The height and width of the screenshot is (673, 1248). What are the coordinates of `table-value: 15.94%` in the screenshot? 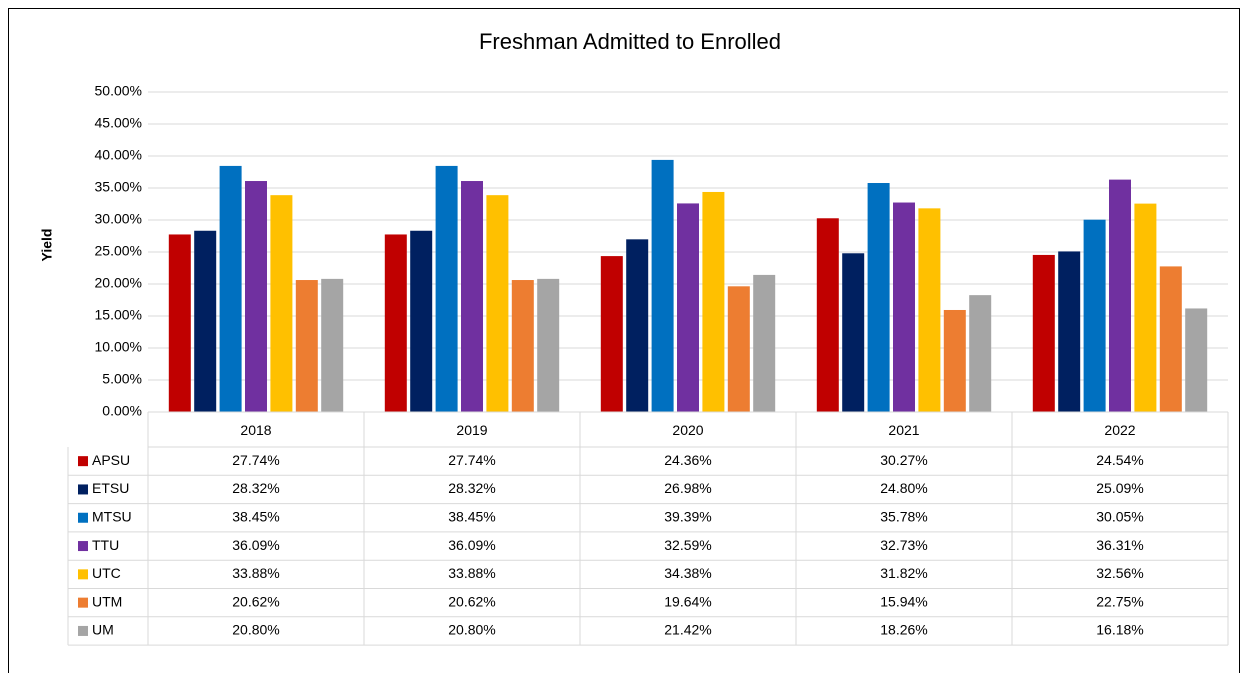 It's located at (903, 601).